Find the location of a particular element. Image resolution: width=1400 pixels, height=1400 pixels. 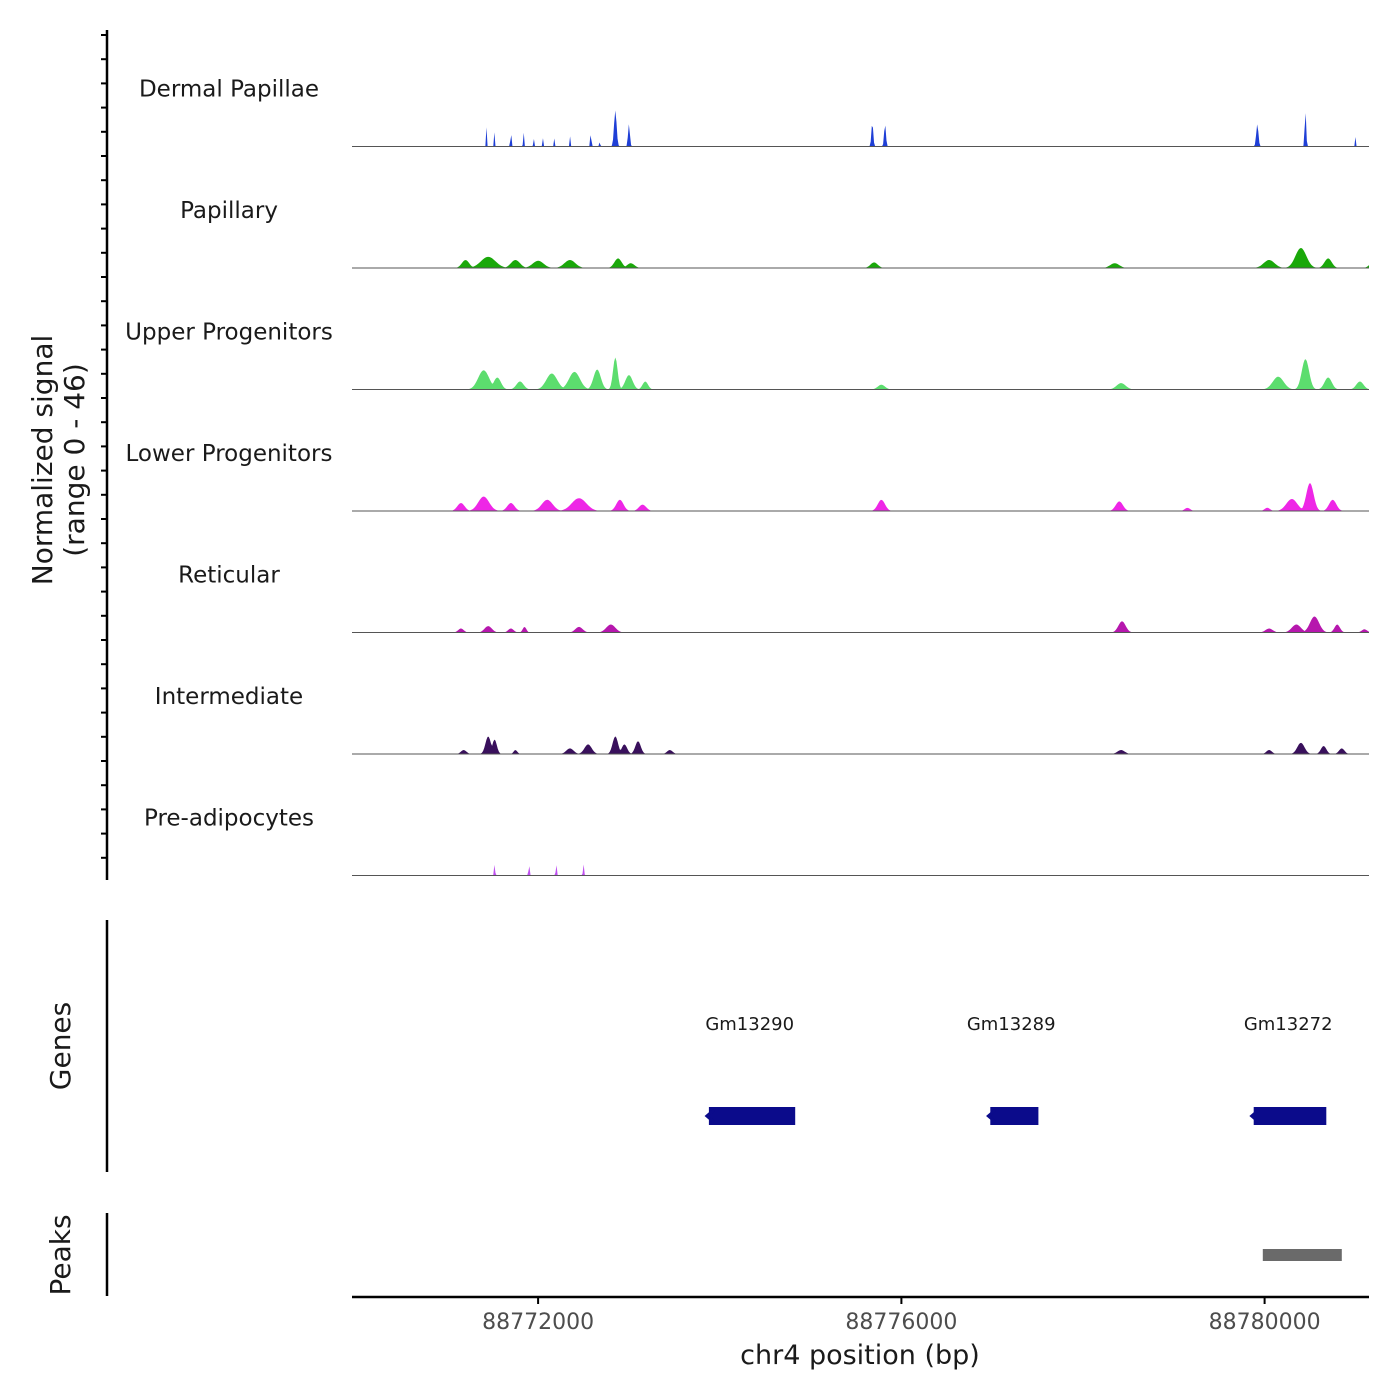

peak-track is located at coordinates (1302, 1255).